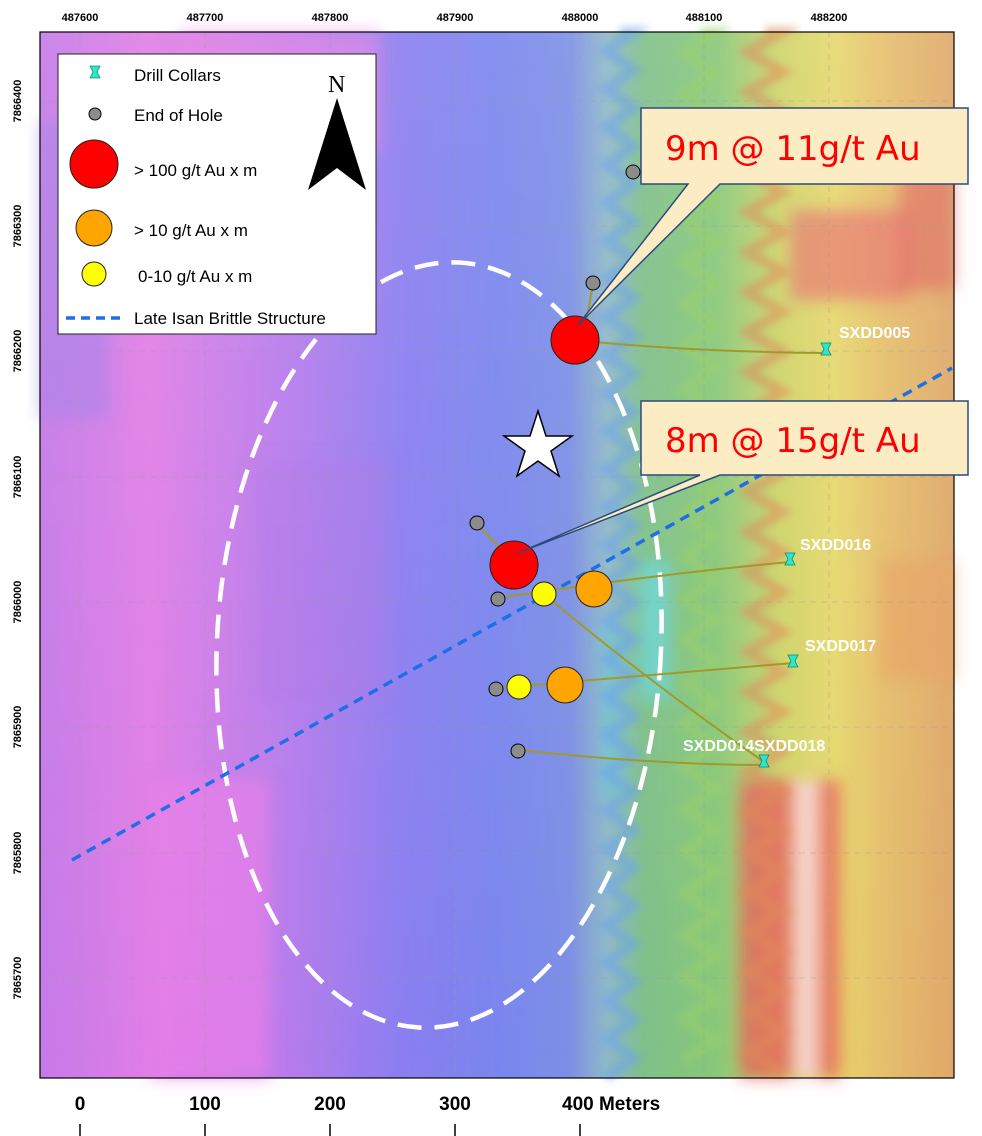 Image resolution: width=982 pixels, height=1136 pixels. I want to click on target-star-icon, so click(538, 443).